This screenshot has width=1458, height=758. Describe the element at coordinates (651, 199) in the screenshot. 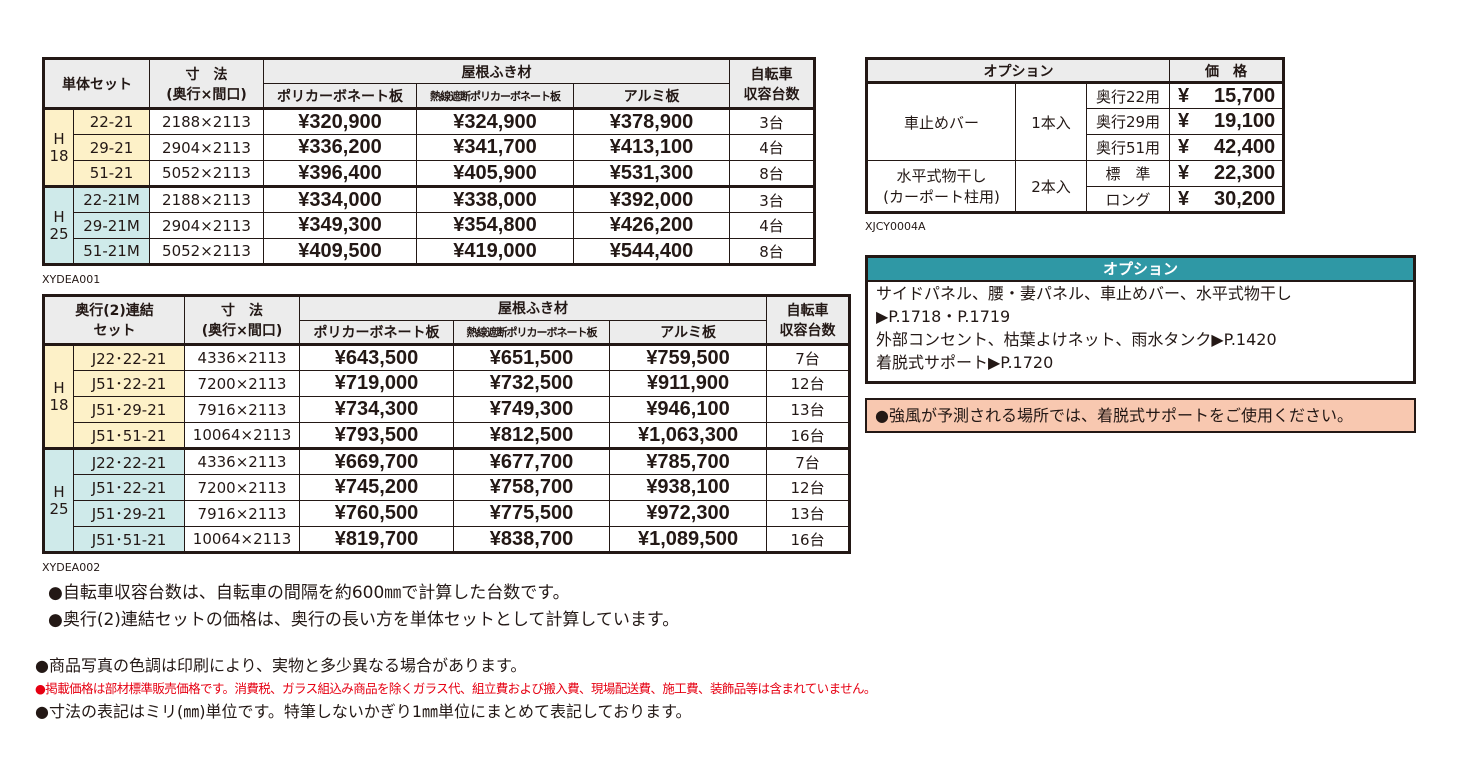

I see `price: ¥392,000` at that location.